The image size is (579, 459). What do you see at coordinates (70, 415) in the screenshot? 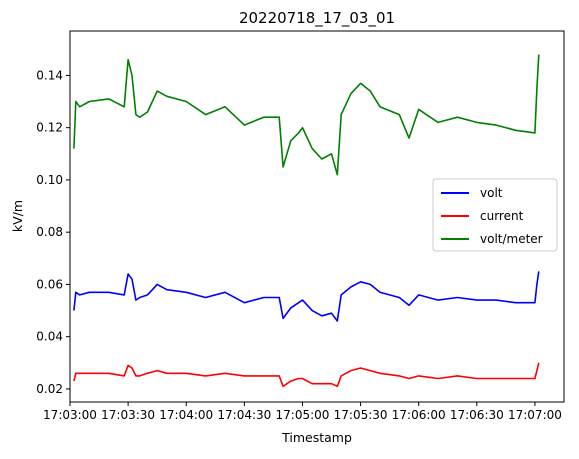
I see `x-tick-label: 17:03:00` at bounding box center [70, 415].